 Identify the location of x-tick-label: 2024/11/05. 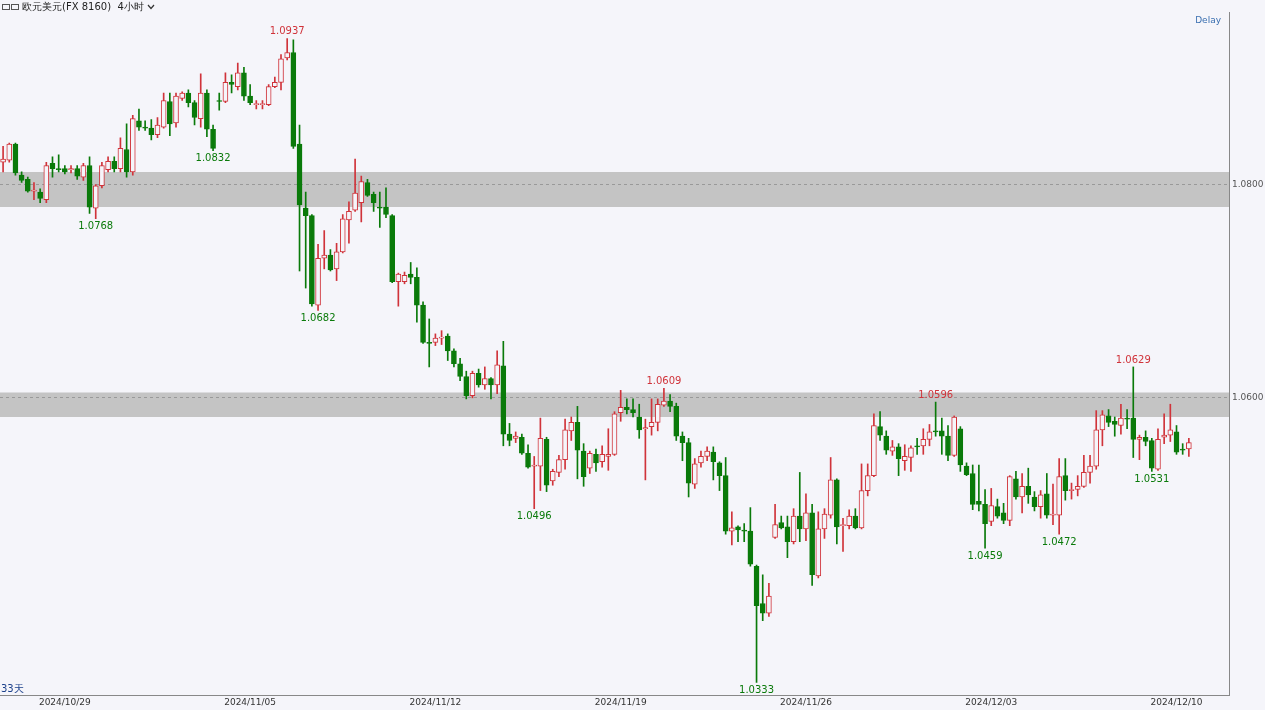
(250, 701).